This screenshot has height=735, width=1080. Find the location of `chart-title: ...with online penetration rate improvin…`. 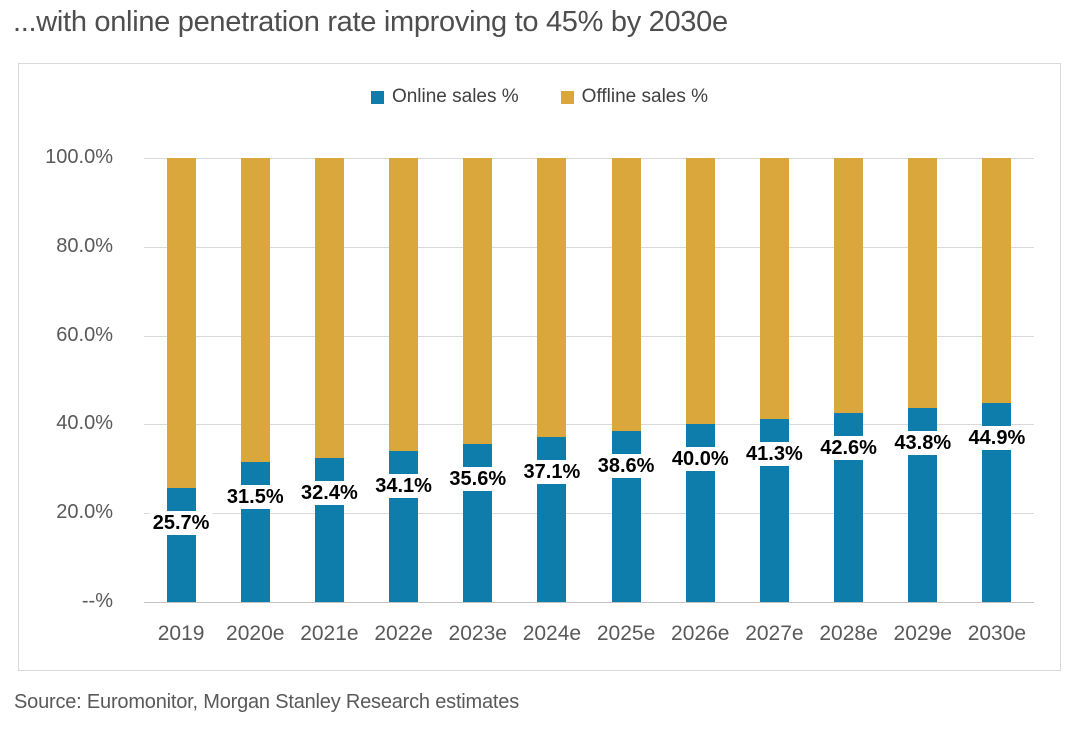

chart-title: ...with online penetration rate improvin… is located at coordinates (370, 22).